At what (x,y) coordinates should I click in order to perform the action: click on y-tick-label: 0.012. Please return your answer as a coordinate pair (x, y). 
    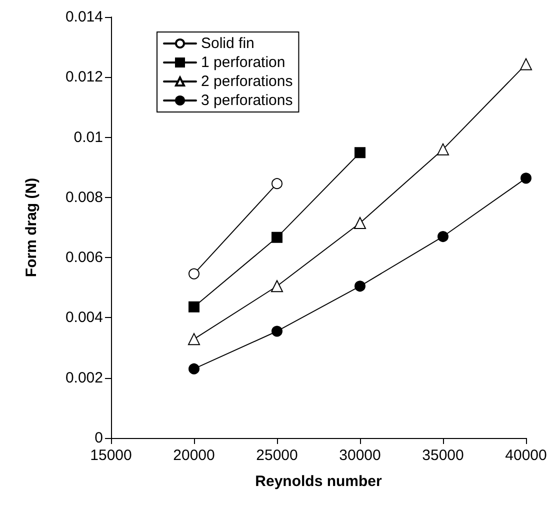
    Looking at the image, I should click on (84, 77).